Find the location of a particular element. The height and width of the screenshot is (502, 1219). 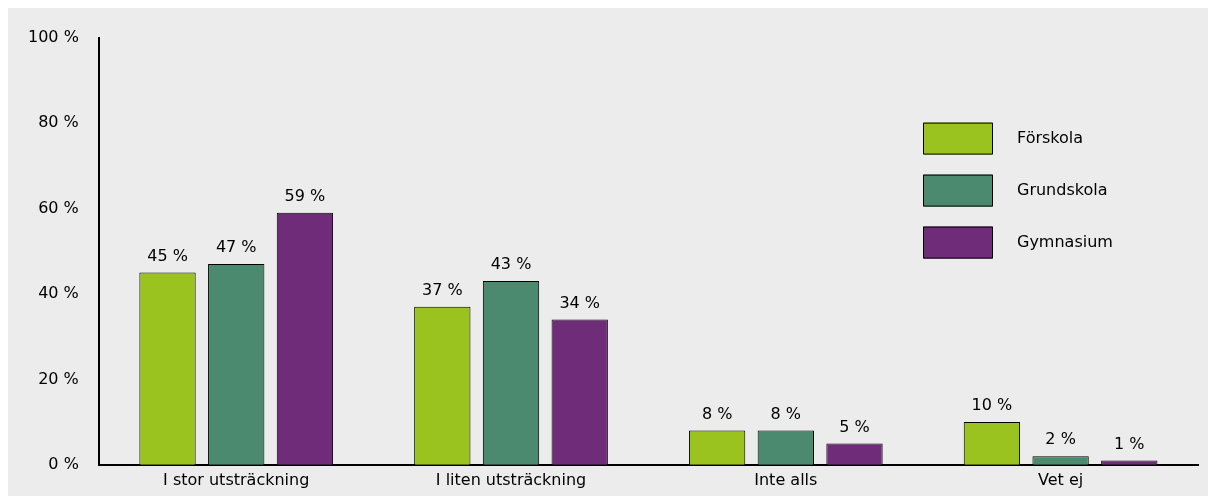

y-tick-label: 80 % is located at coordinates (58, 122).